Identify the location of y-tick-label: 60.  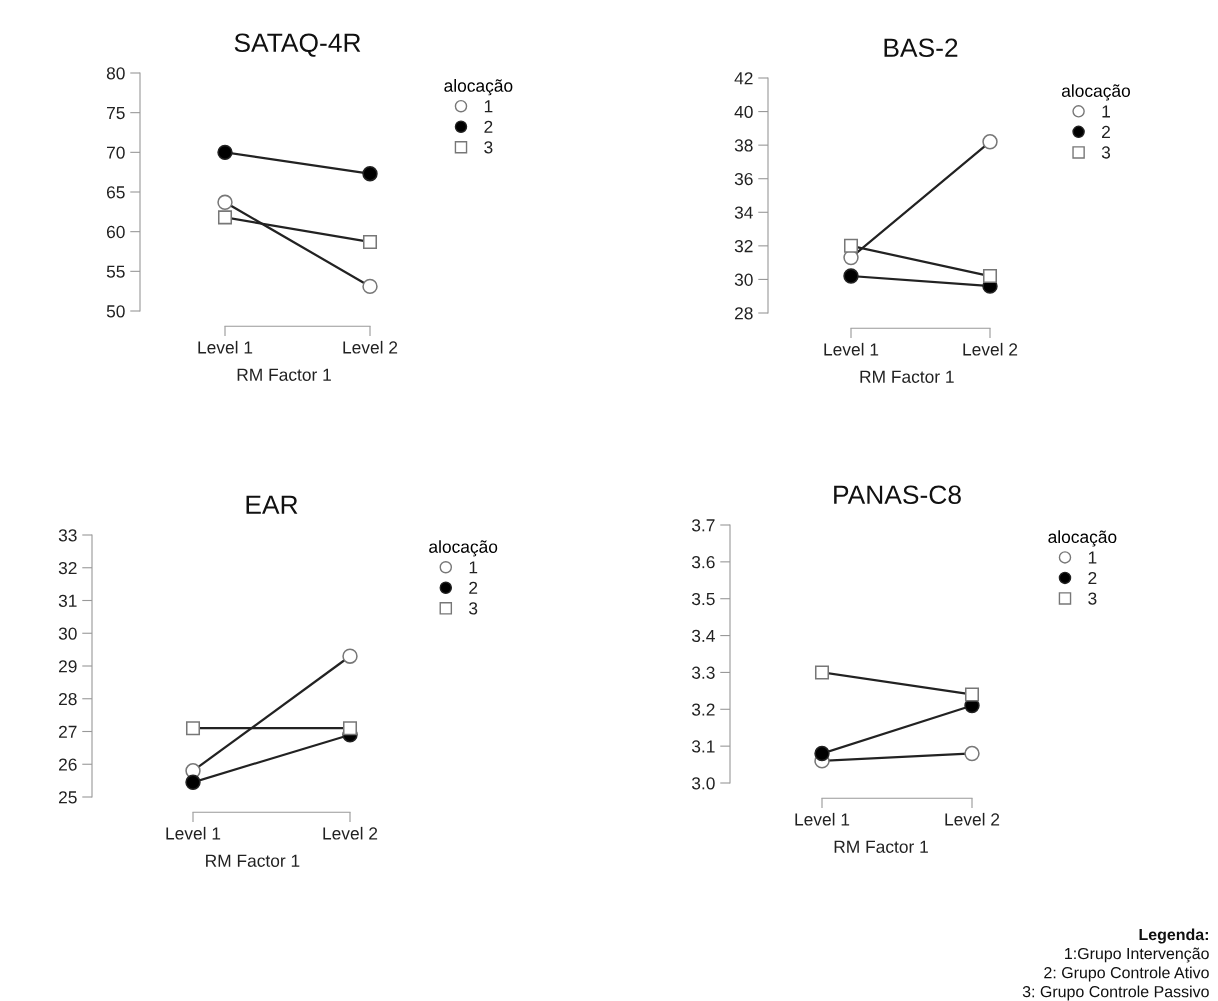
(115, 232).